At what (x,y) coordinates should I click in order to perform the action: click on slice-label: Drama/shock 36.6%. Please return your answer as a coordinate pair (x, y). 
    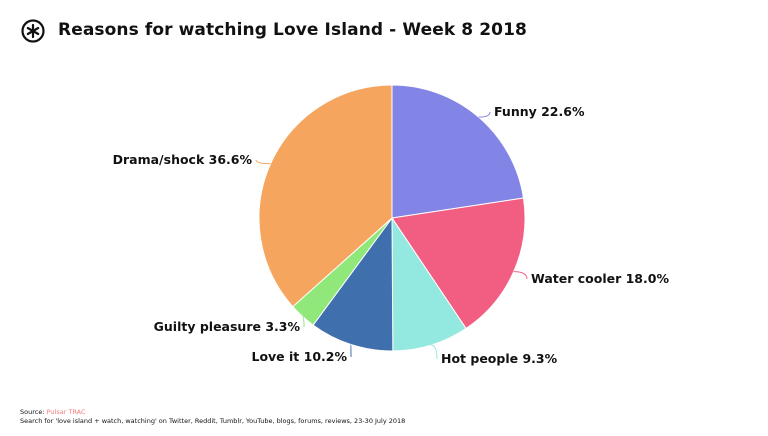
    Looking at the image, I should click on (183, 159).